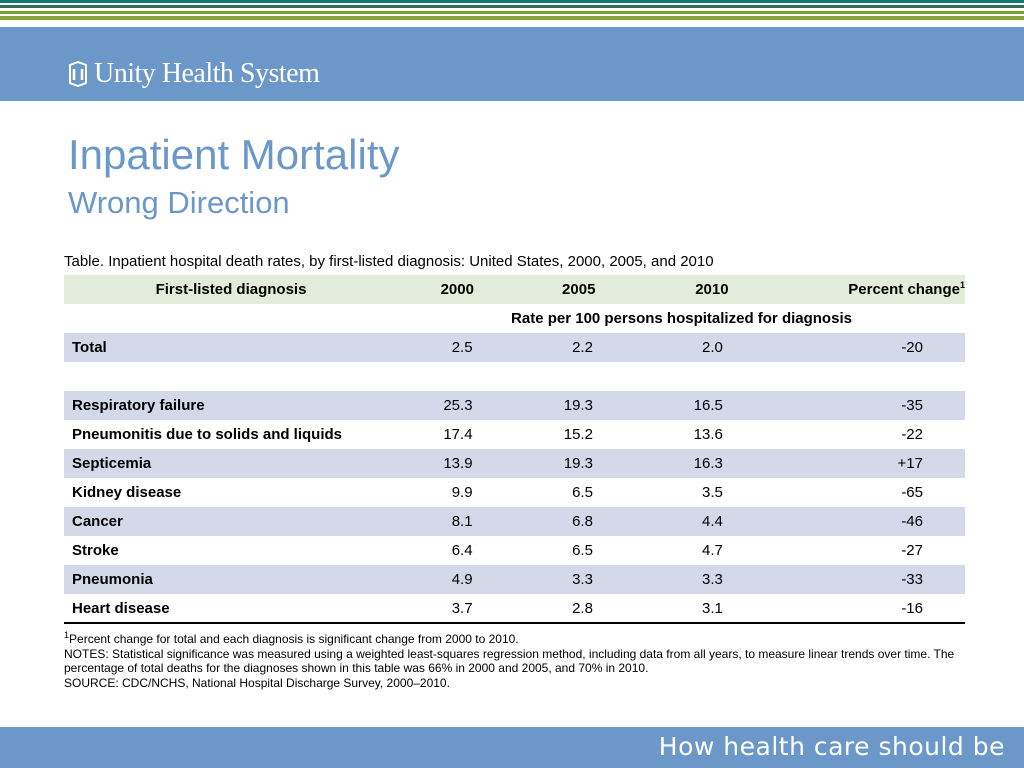  I want to click on diagnosis-cell: Kidney disease, so click(127, 492).